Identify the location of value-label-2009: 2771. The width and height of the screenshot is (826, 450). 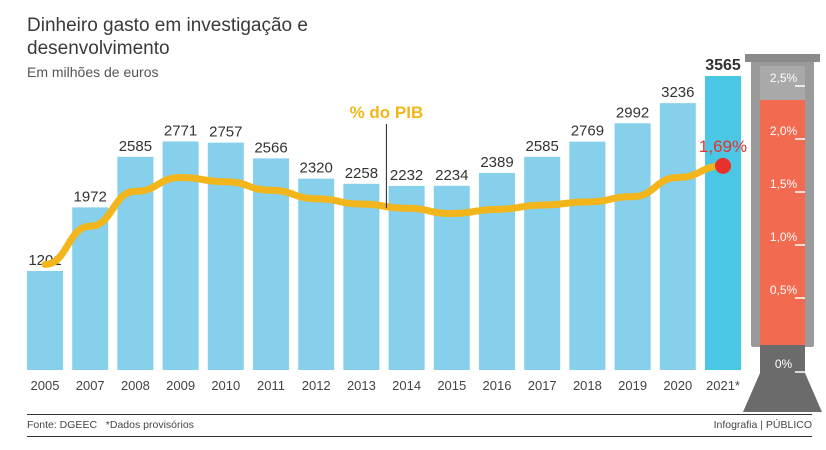
(180, 130).